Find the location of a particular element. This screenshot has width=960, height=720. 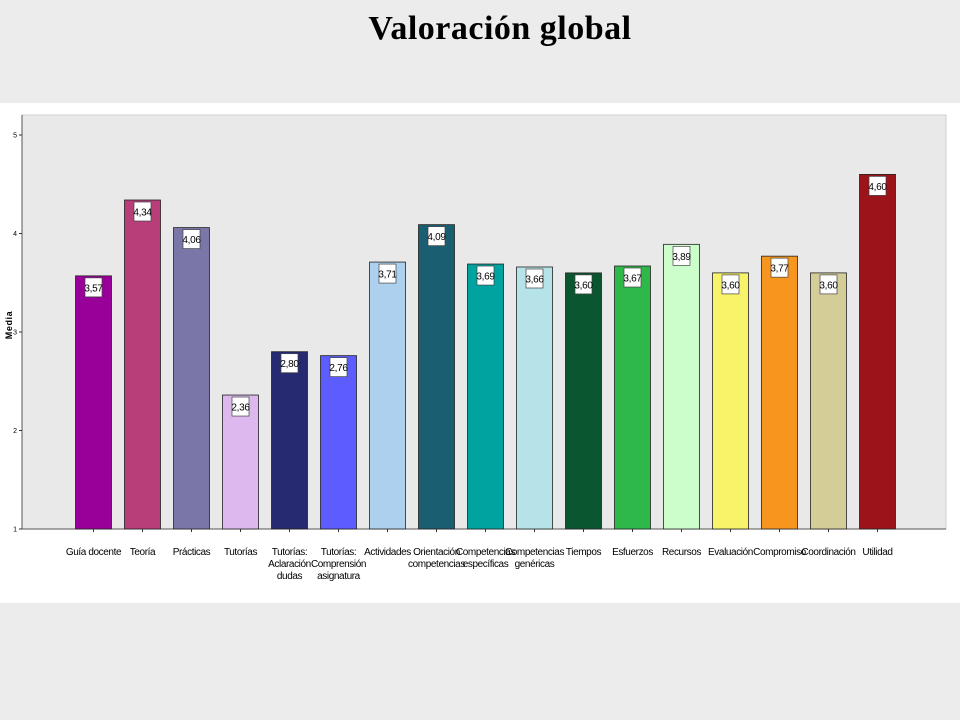

x-tick-label: Comprensión is located at coordinates (338, 564).